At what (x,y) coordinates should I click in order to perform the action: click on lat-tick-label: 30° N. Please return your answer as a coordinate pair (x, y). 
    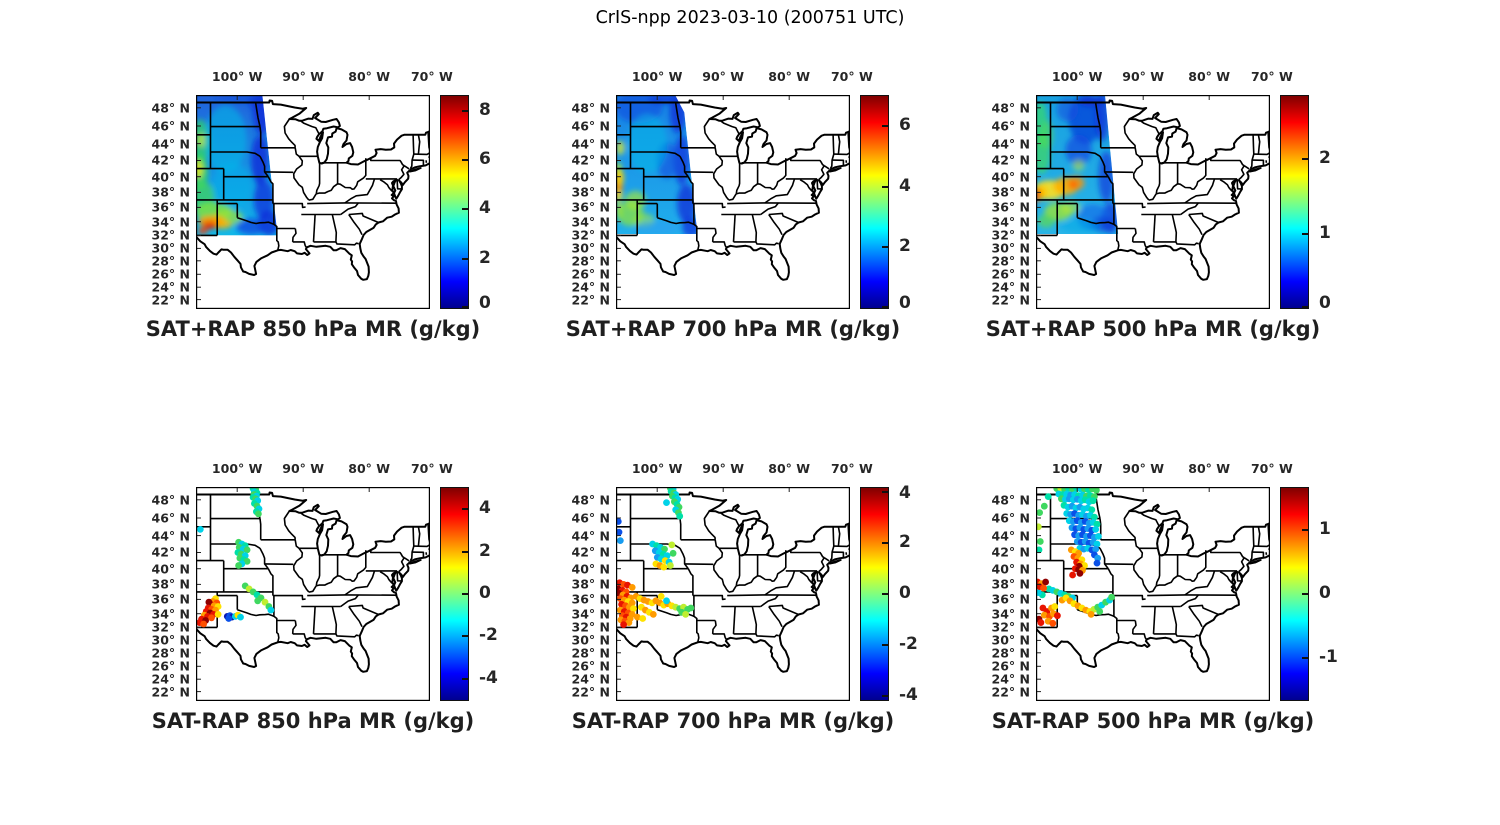
    Looking at the image, I should click on (170, 248).